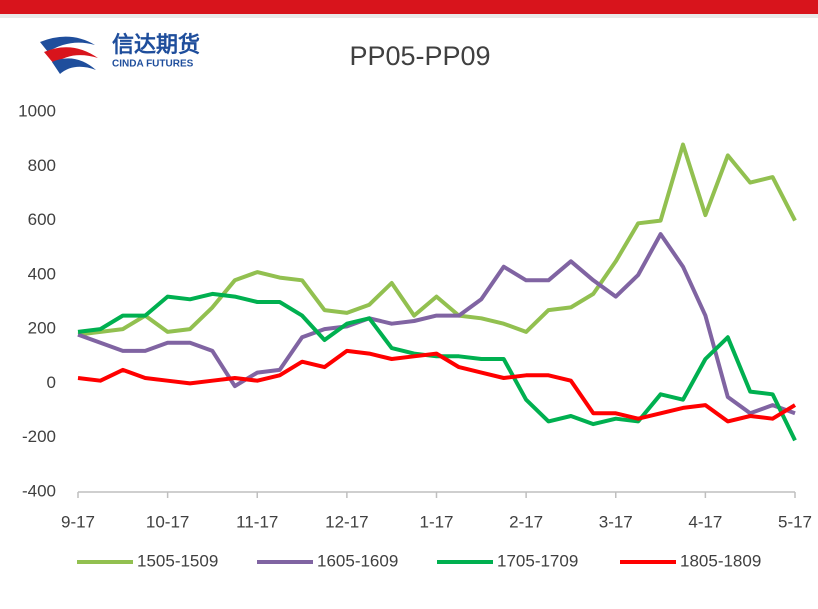  What do you see at coordinates (419, 56) in the screenshot?
I see `chart-title: PP05-PP09` at bounding box center [419, 56].